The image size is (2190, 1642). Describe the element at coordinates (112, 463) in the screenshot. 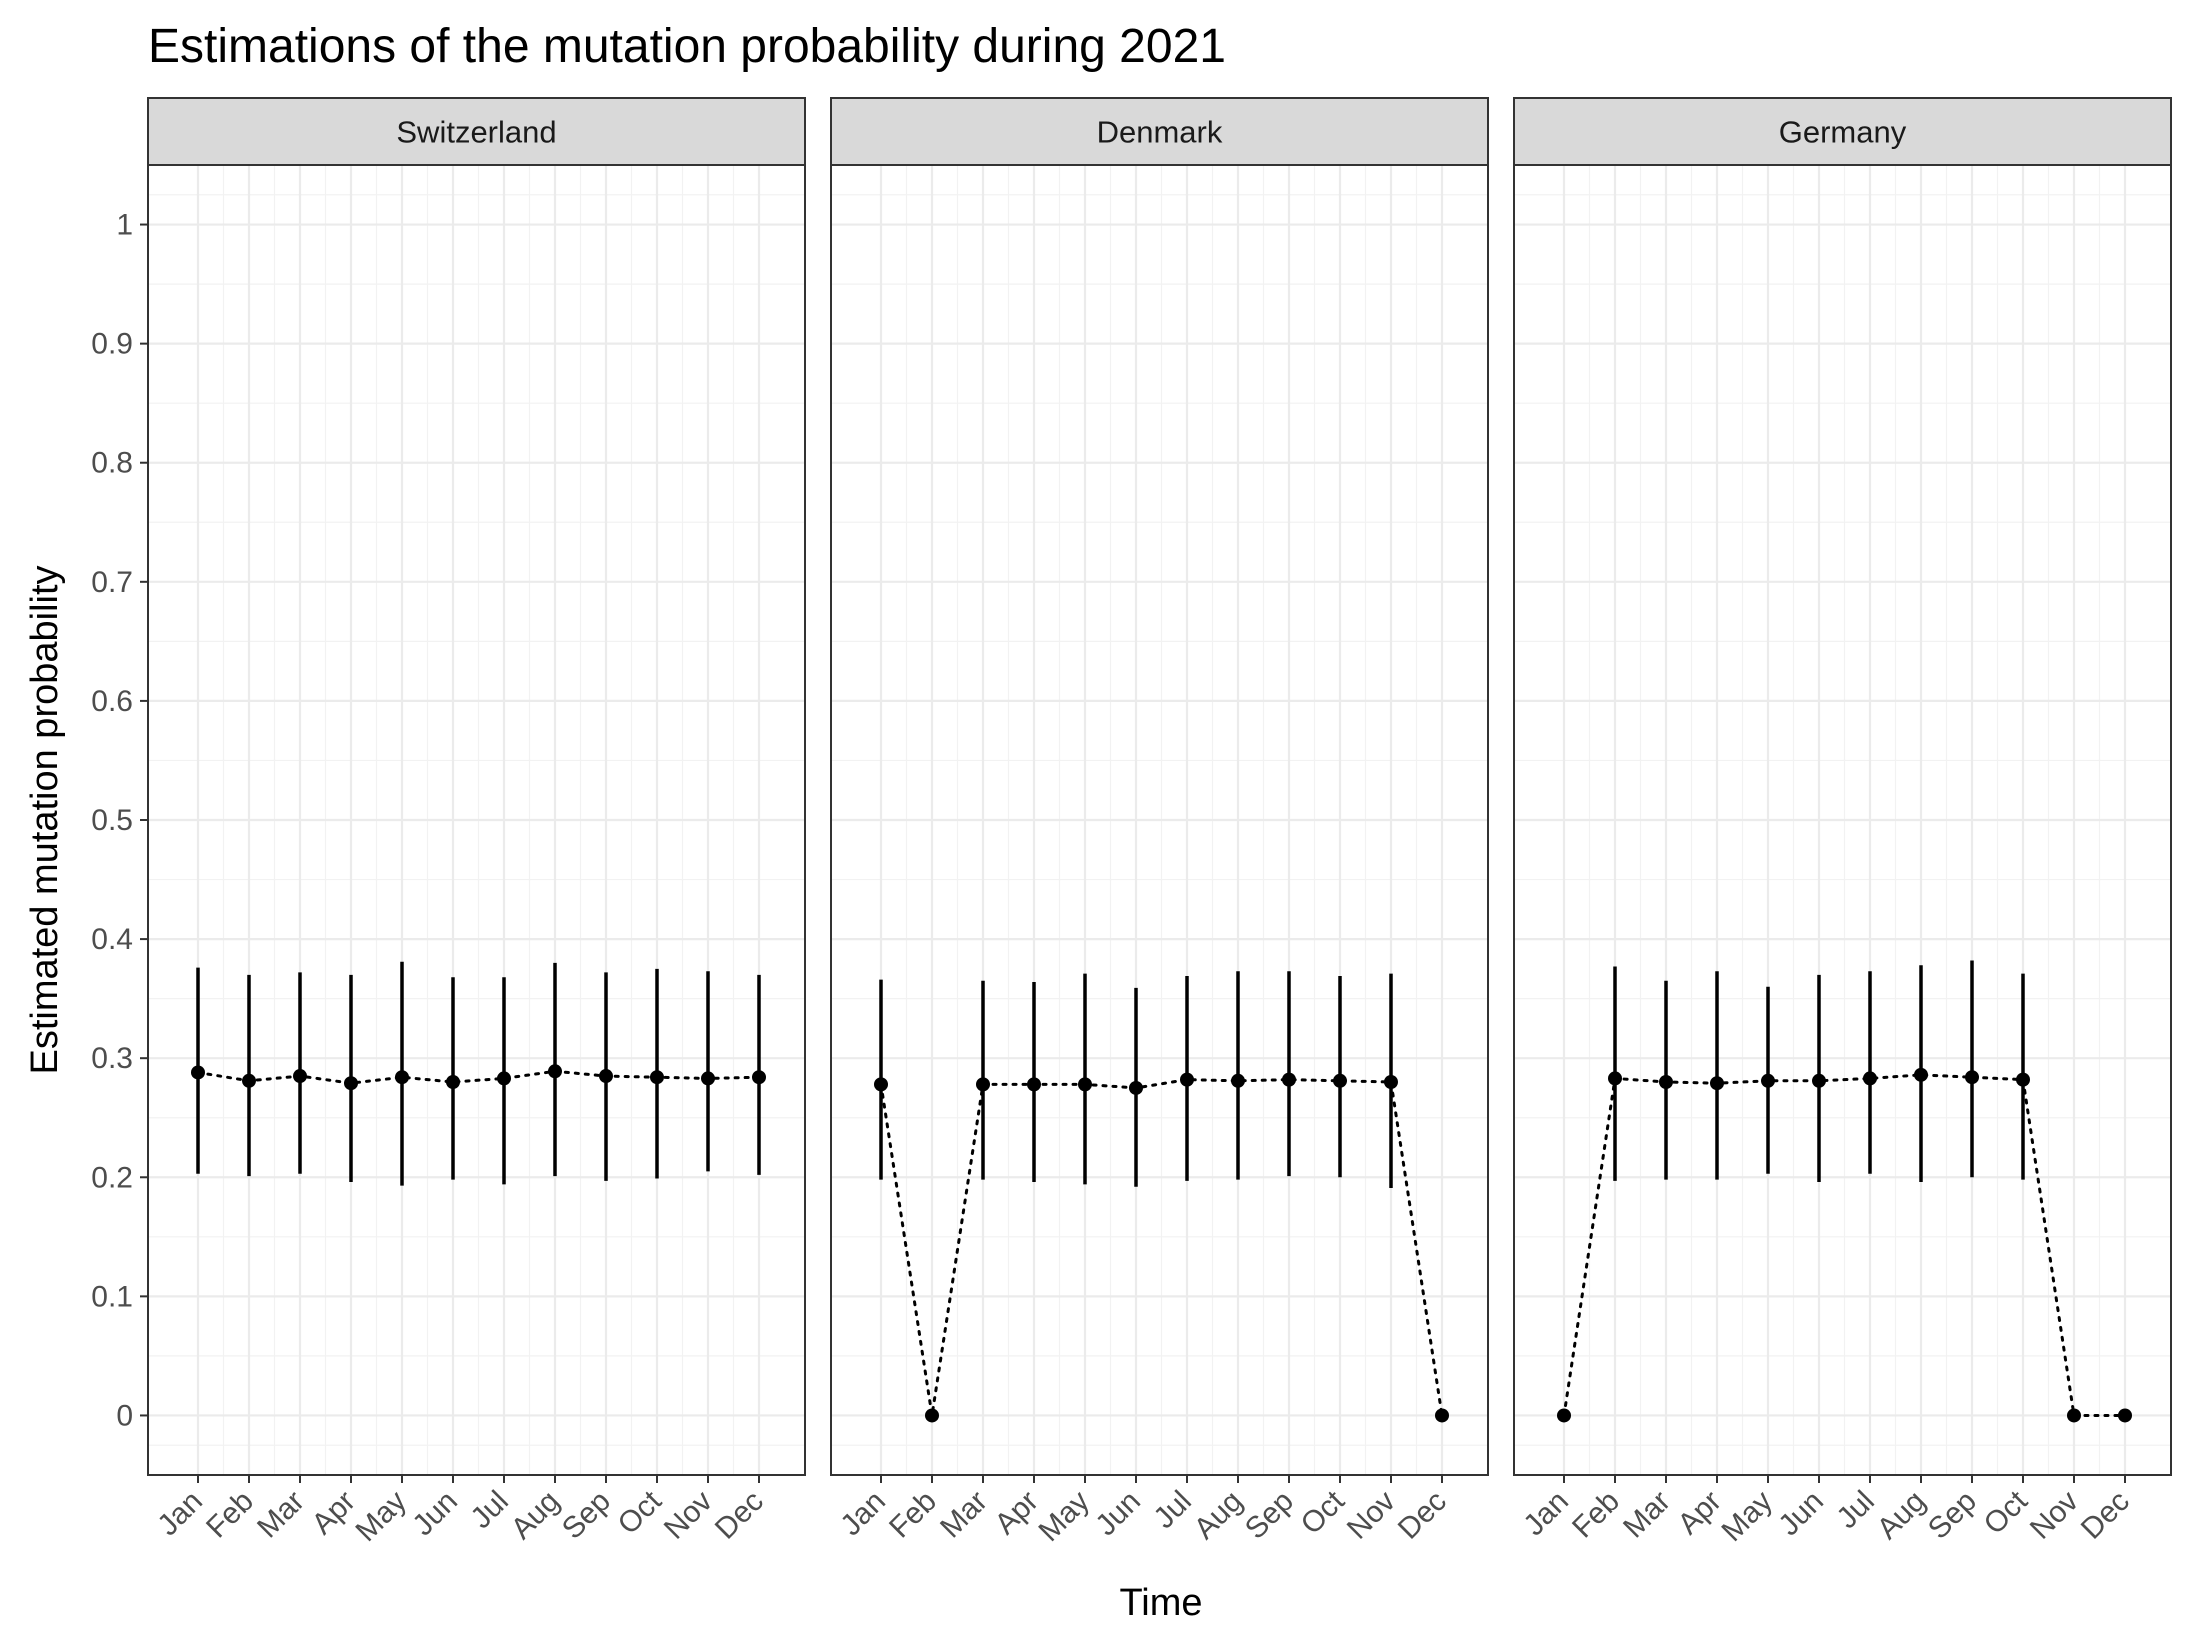

I see `y-tick-label: 0.8` at that location.